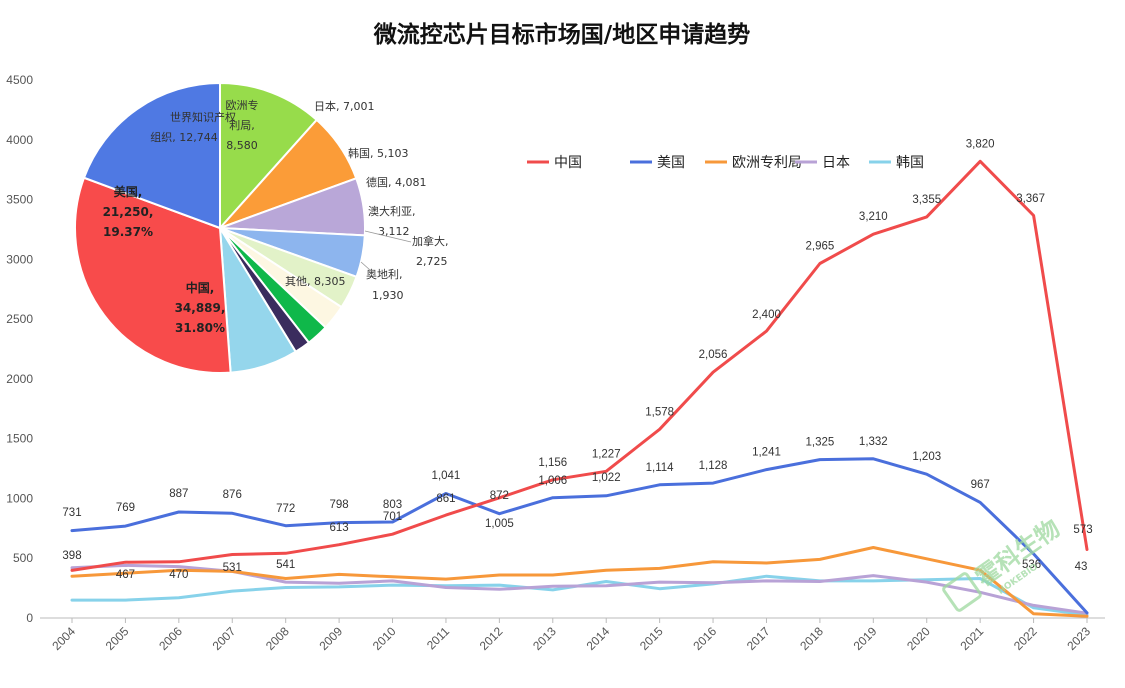 The image size is (1125, 688). Describe the element at coordinates (725, 163) in the screenshot. I see `legend: 中国 美国 欧洲专利局 日本 韩国` at that location.